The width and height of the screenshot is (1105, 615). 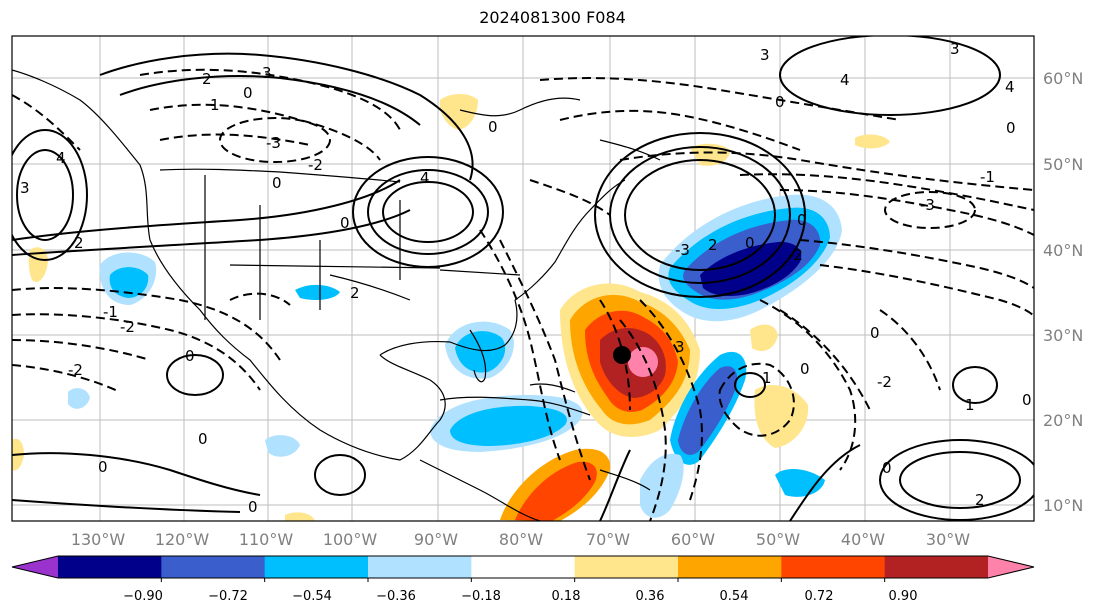 What do you see at coordinates (778, 539) in the screenshot?
I see `lon-label: 50°W` at bounding box center [778, 539].